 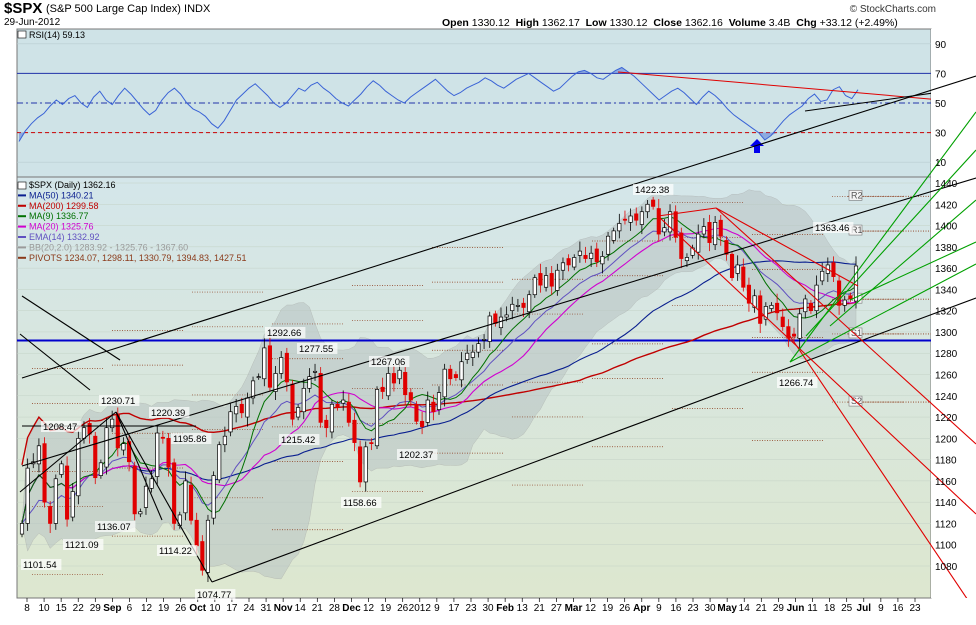 What do you see at coordinates (641, 608) in the screenshot?
I see `x-tick-label-Apr: Apr` at bounding box center [641, 608].